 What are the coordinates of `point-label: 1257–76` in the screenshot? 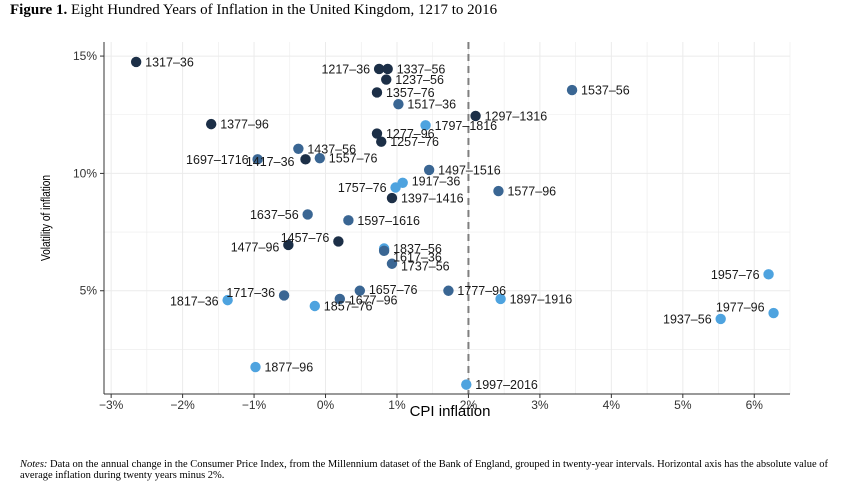 It's located at (414, 142).